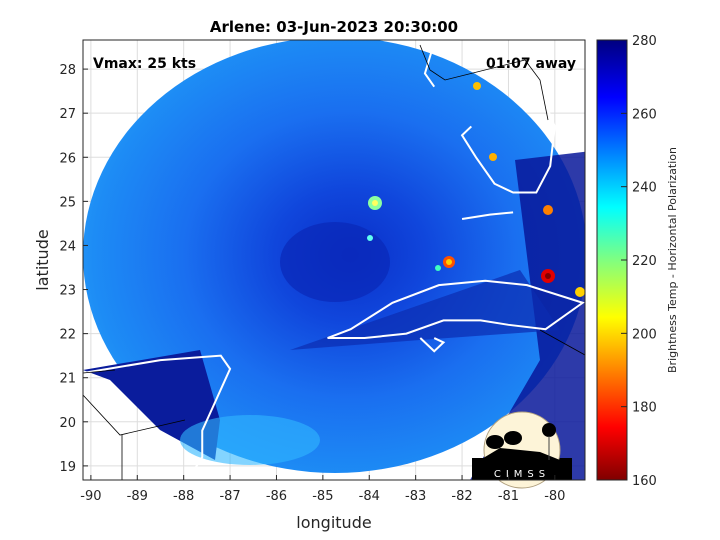 The image size is (720, 540). What do you see at coordinates (137, 496) in the screenshot?
I see `x-tick-label: -89` at bounding box center [137, 496].